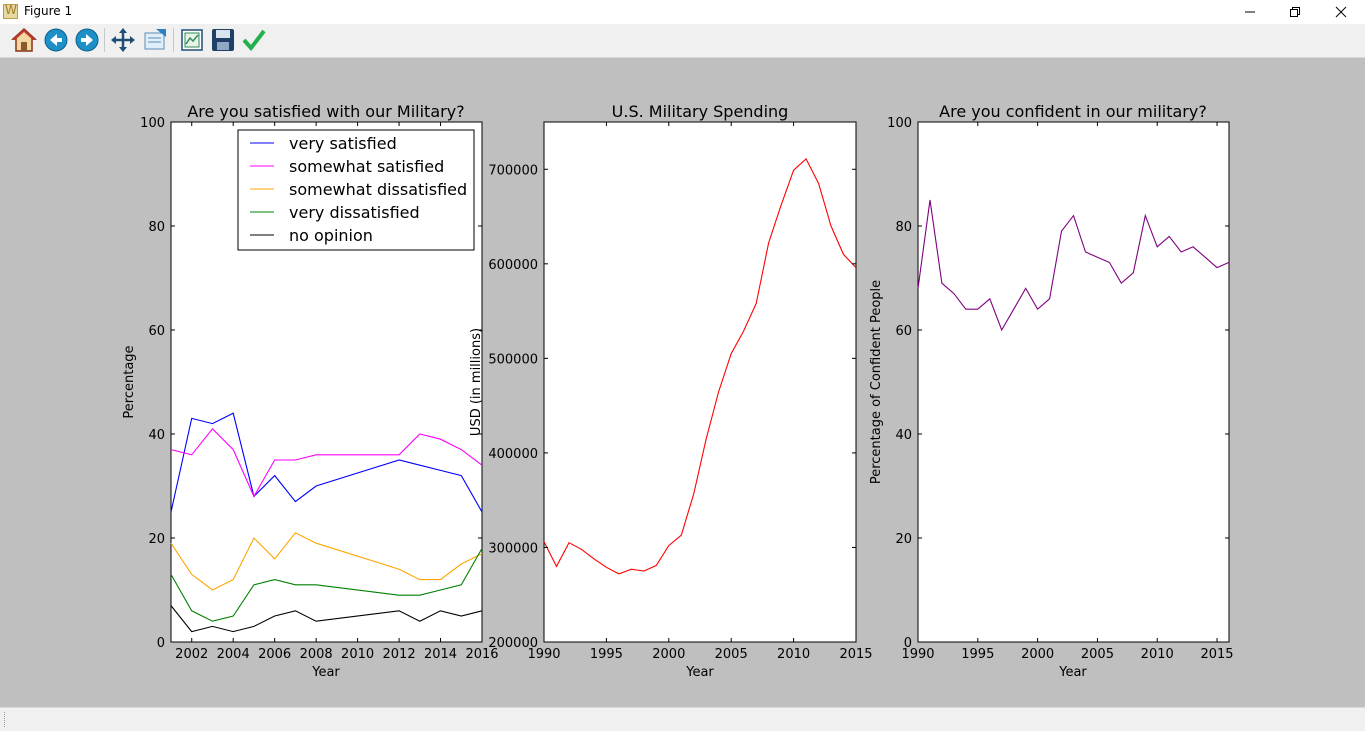  I want to click on app-icon, so click(10, 11).